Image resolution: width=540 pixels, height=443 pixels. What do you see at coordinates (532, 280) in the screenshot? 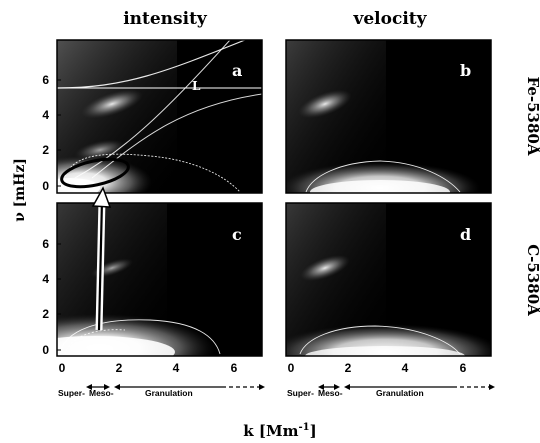
I see `row-label-c: C-5380Å` at bounding box center [532, 280].